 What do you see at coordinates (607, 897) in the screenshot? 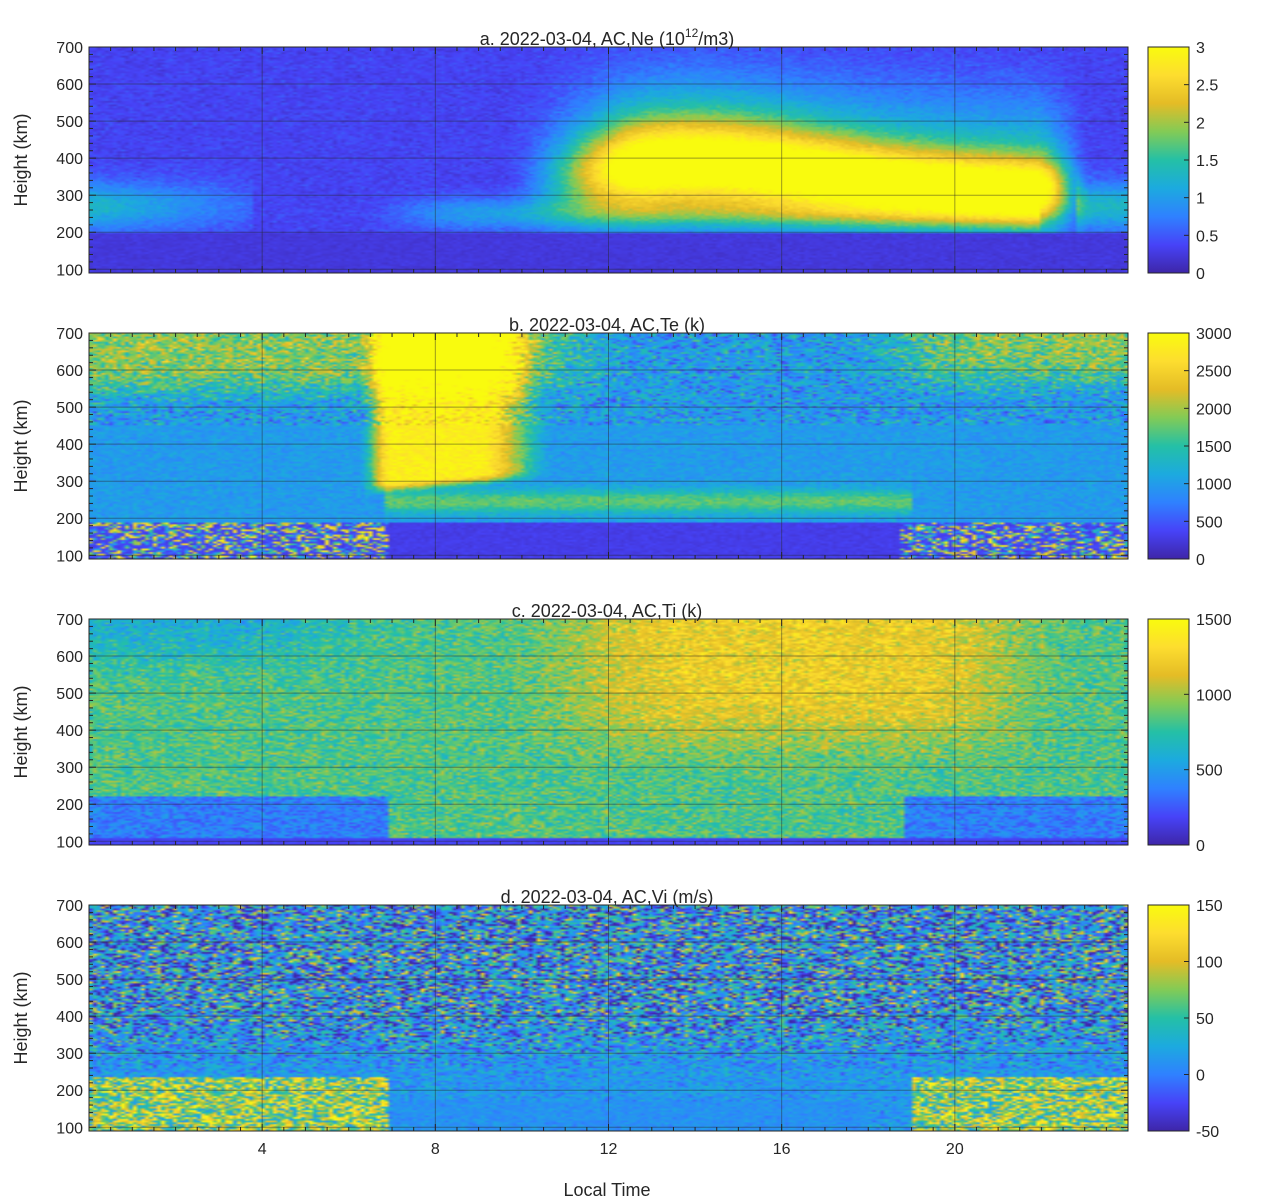
I see `panel-title: d. 2022-03-04, AC,Vi (m/s)` at bounding box center [607, 897].